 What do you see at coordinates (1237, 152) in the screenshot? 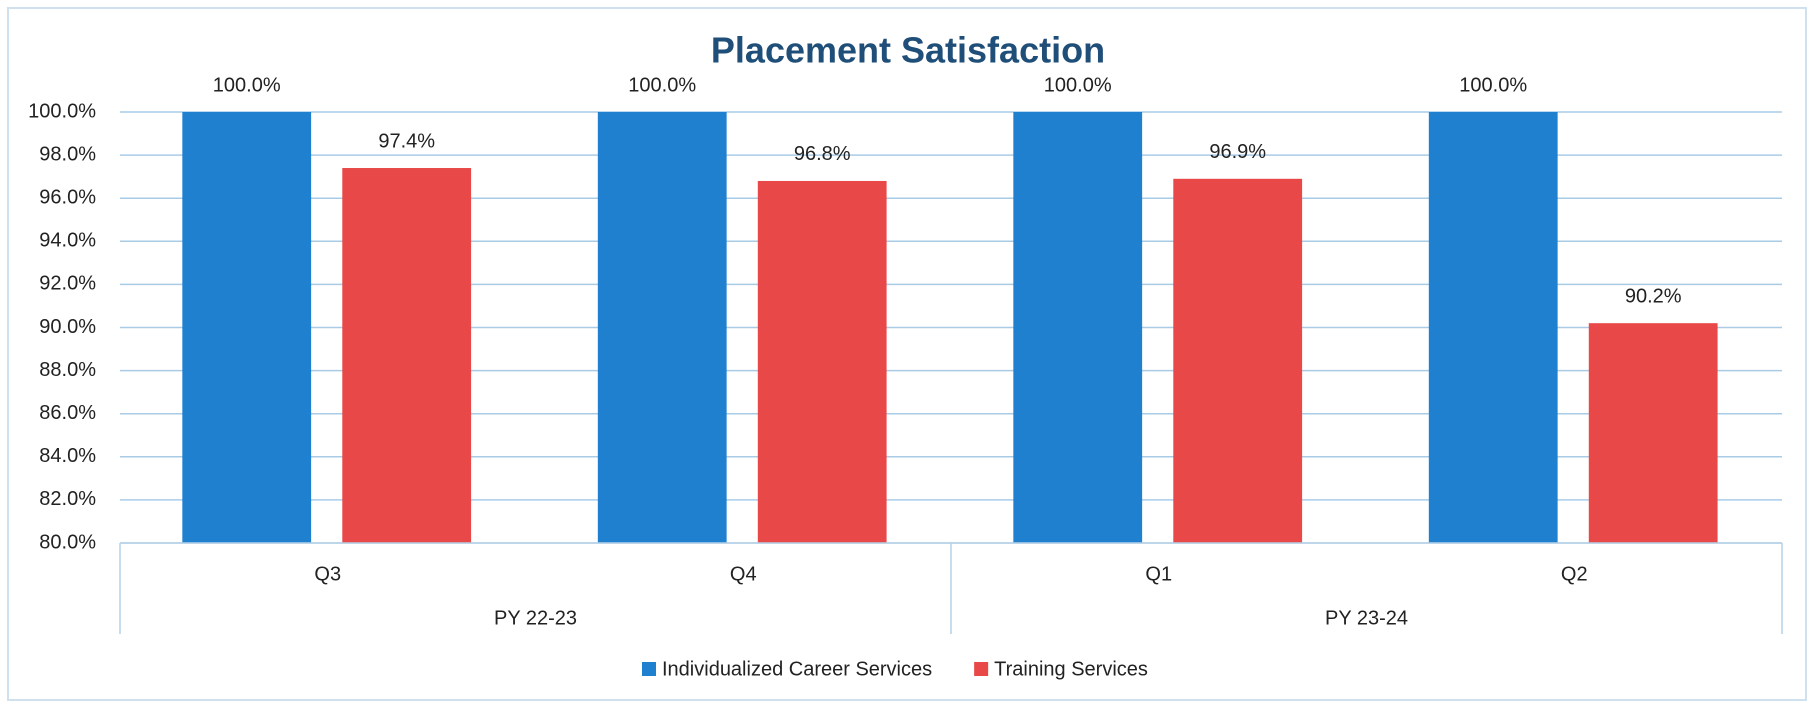
I see `value-label: 96.9%` at bounding box center [1237, 152].